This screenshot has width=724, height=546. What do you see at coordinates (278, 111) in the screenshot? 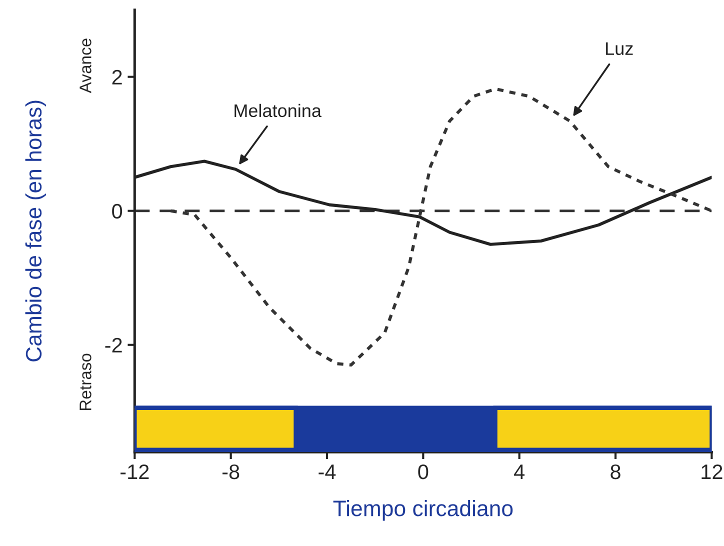
I see `text: Melatonina` at bounding box center [278, 111].